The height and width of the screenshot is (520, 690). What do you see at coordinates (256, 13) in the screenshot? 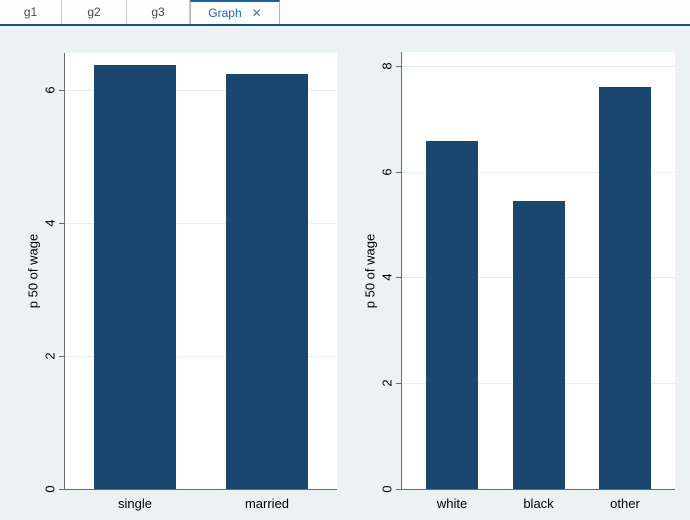
I see `close-icon: ✕` at bounding box center [256, 13].